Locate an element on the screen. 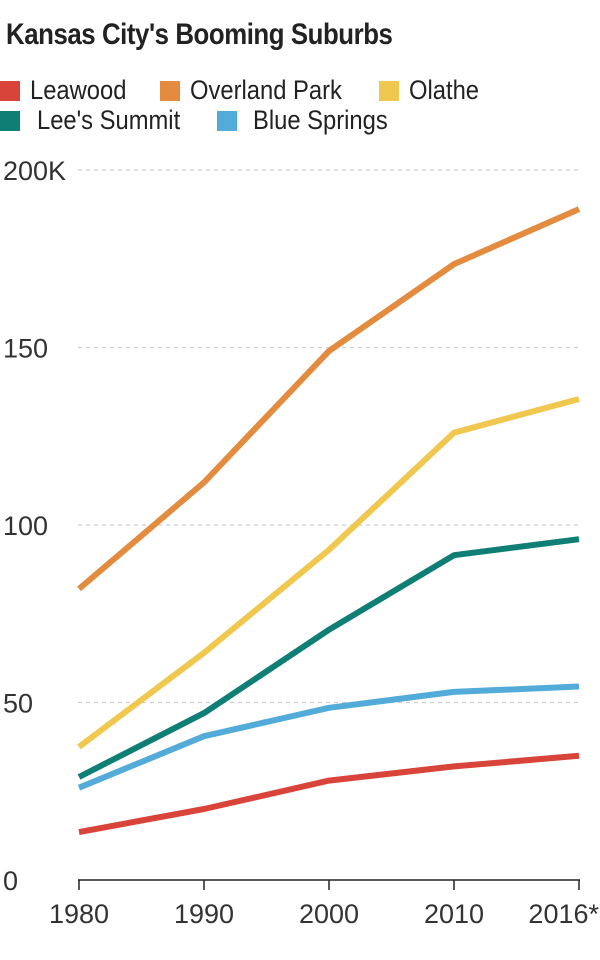  x-tick-label: 1990 is located at coordinates (204, 914).